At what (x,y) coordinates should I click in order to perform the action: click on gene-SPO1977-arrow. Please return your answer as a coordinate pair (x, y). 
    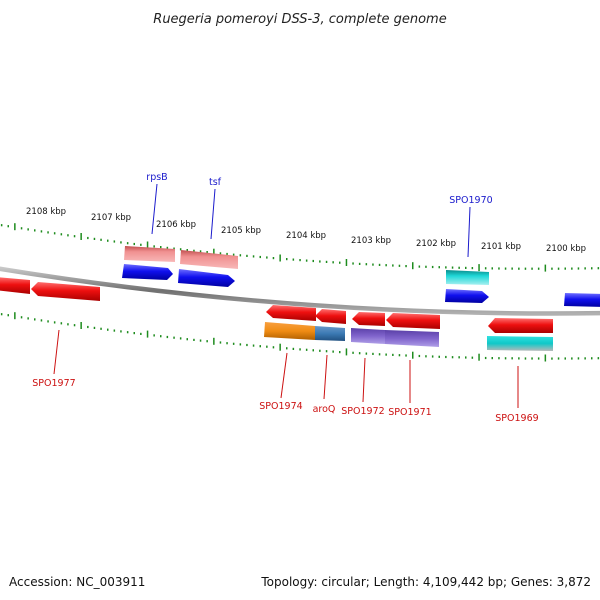
    Looking at the image, I should click on (65, 291).